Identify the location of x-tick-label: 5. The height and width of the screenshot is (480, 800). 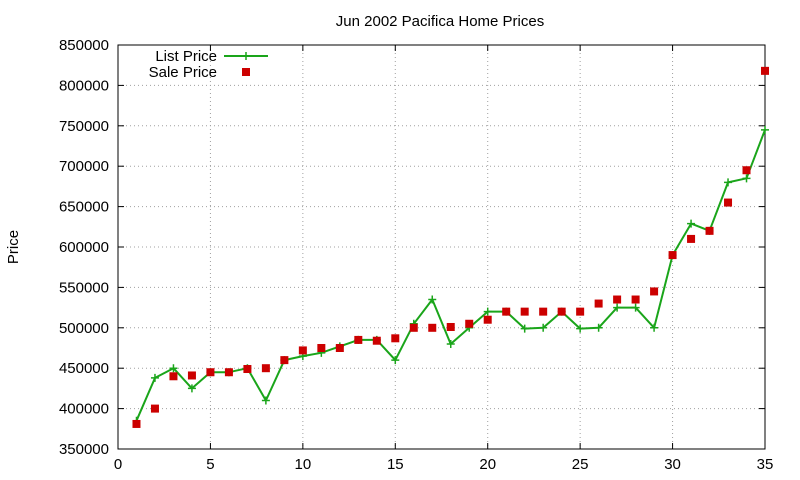
(210, 464).